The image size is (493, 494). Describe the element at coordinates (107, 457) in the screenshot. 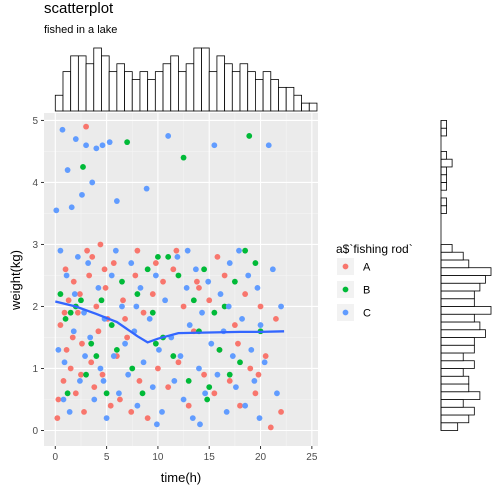

I see `x-tick-label: 5` at that location.